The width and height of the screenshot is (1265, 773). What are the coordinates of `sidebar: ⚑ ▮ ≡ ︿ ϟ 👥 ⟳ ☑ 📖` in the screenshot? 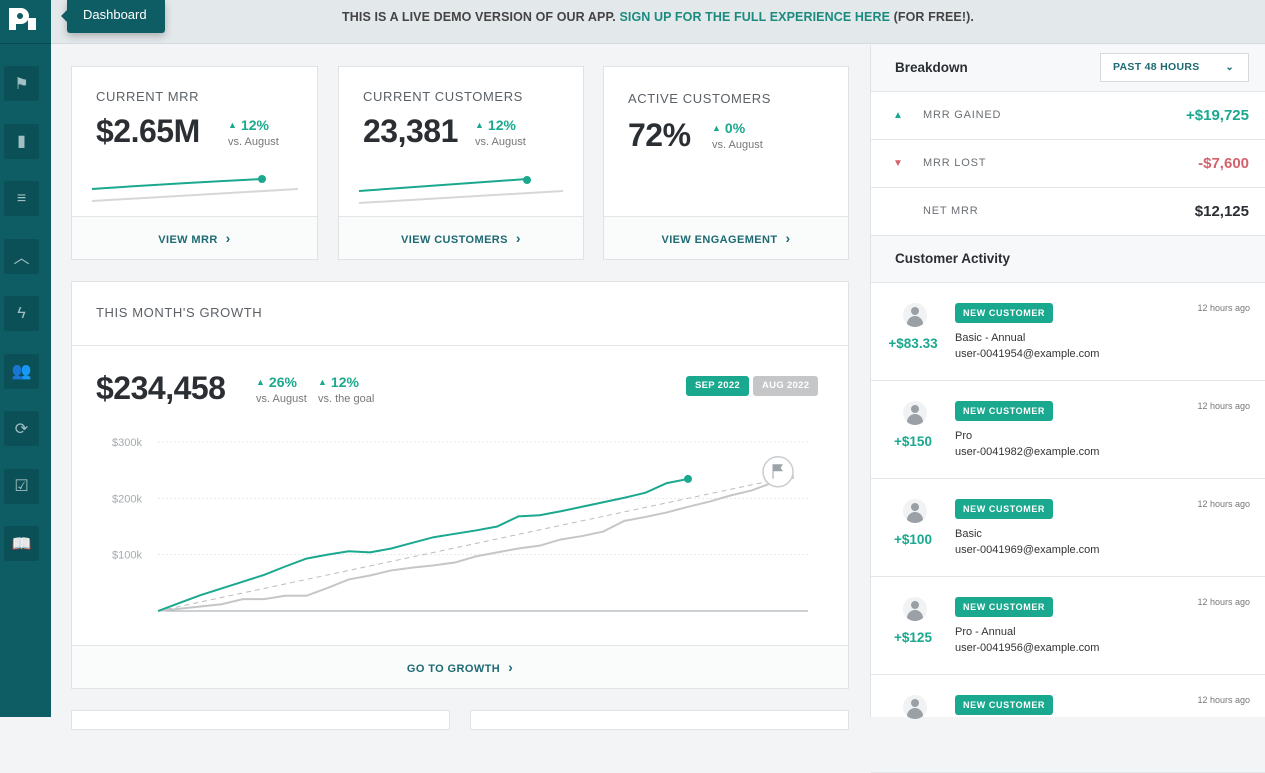 It's located at (25, 358).